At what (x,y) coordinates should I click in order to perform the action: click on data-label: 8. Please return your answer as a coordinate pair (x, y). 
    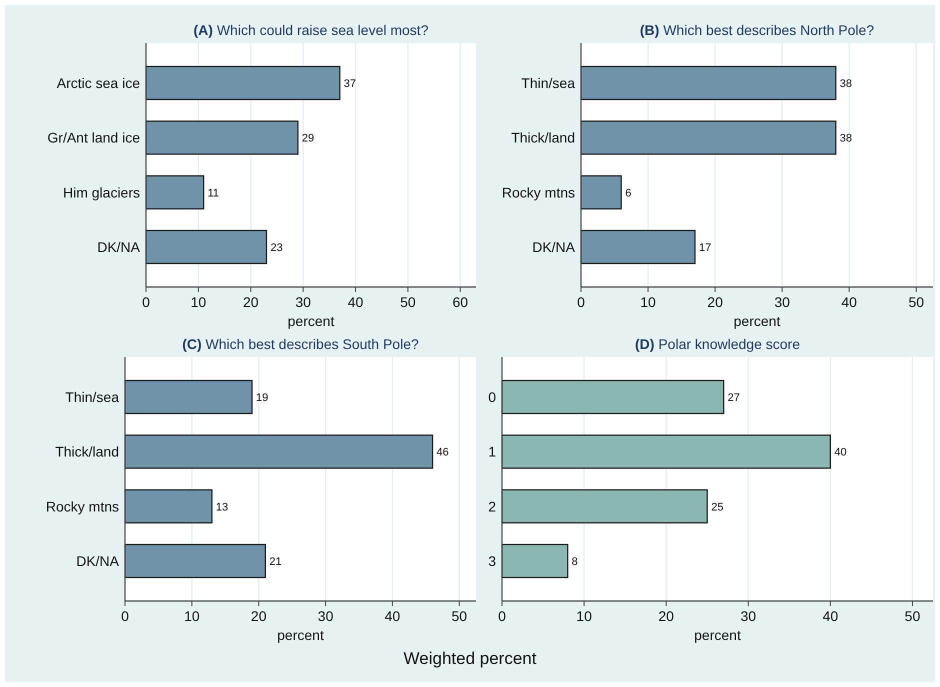
    Looking at the image, I should click on (575, 562).